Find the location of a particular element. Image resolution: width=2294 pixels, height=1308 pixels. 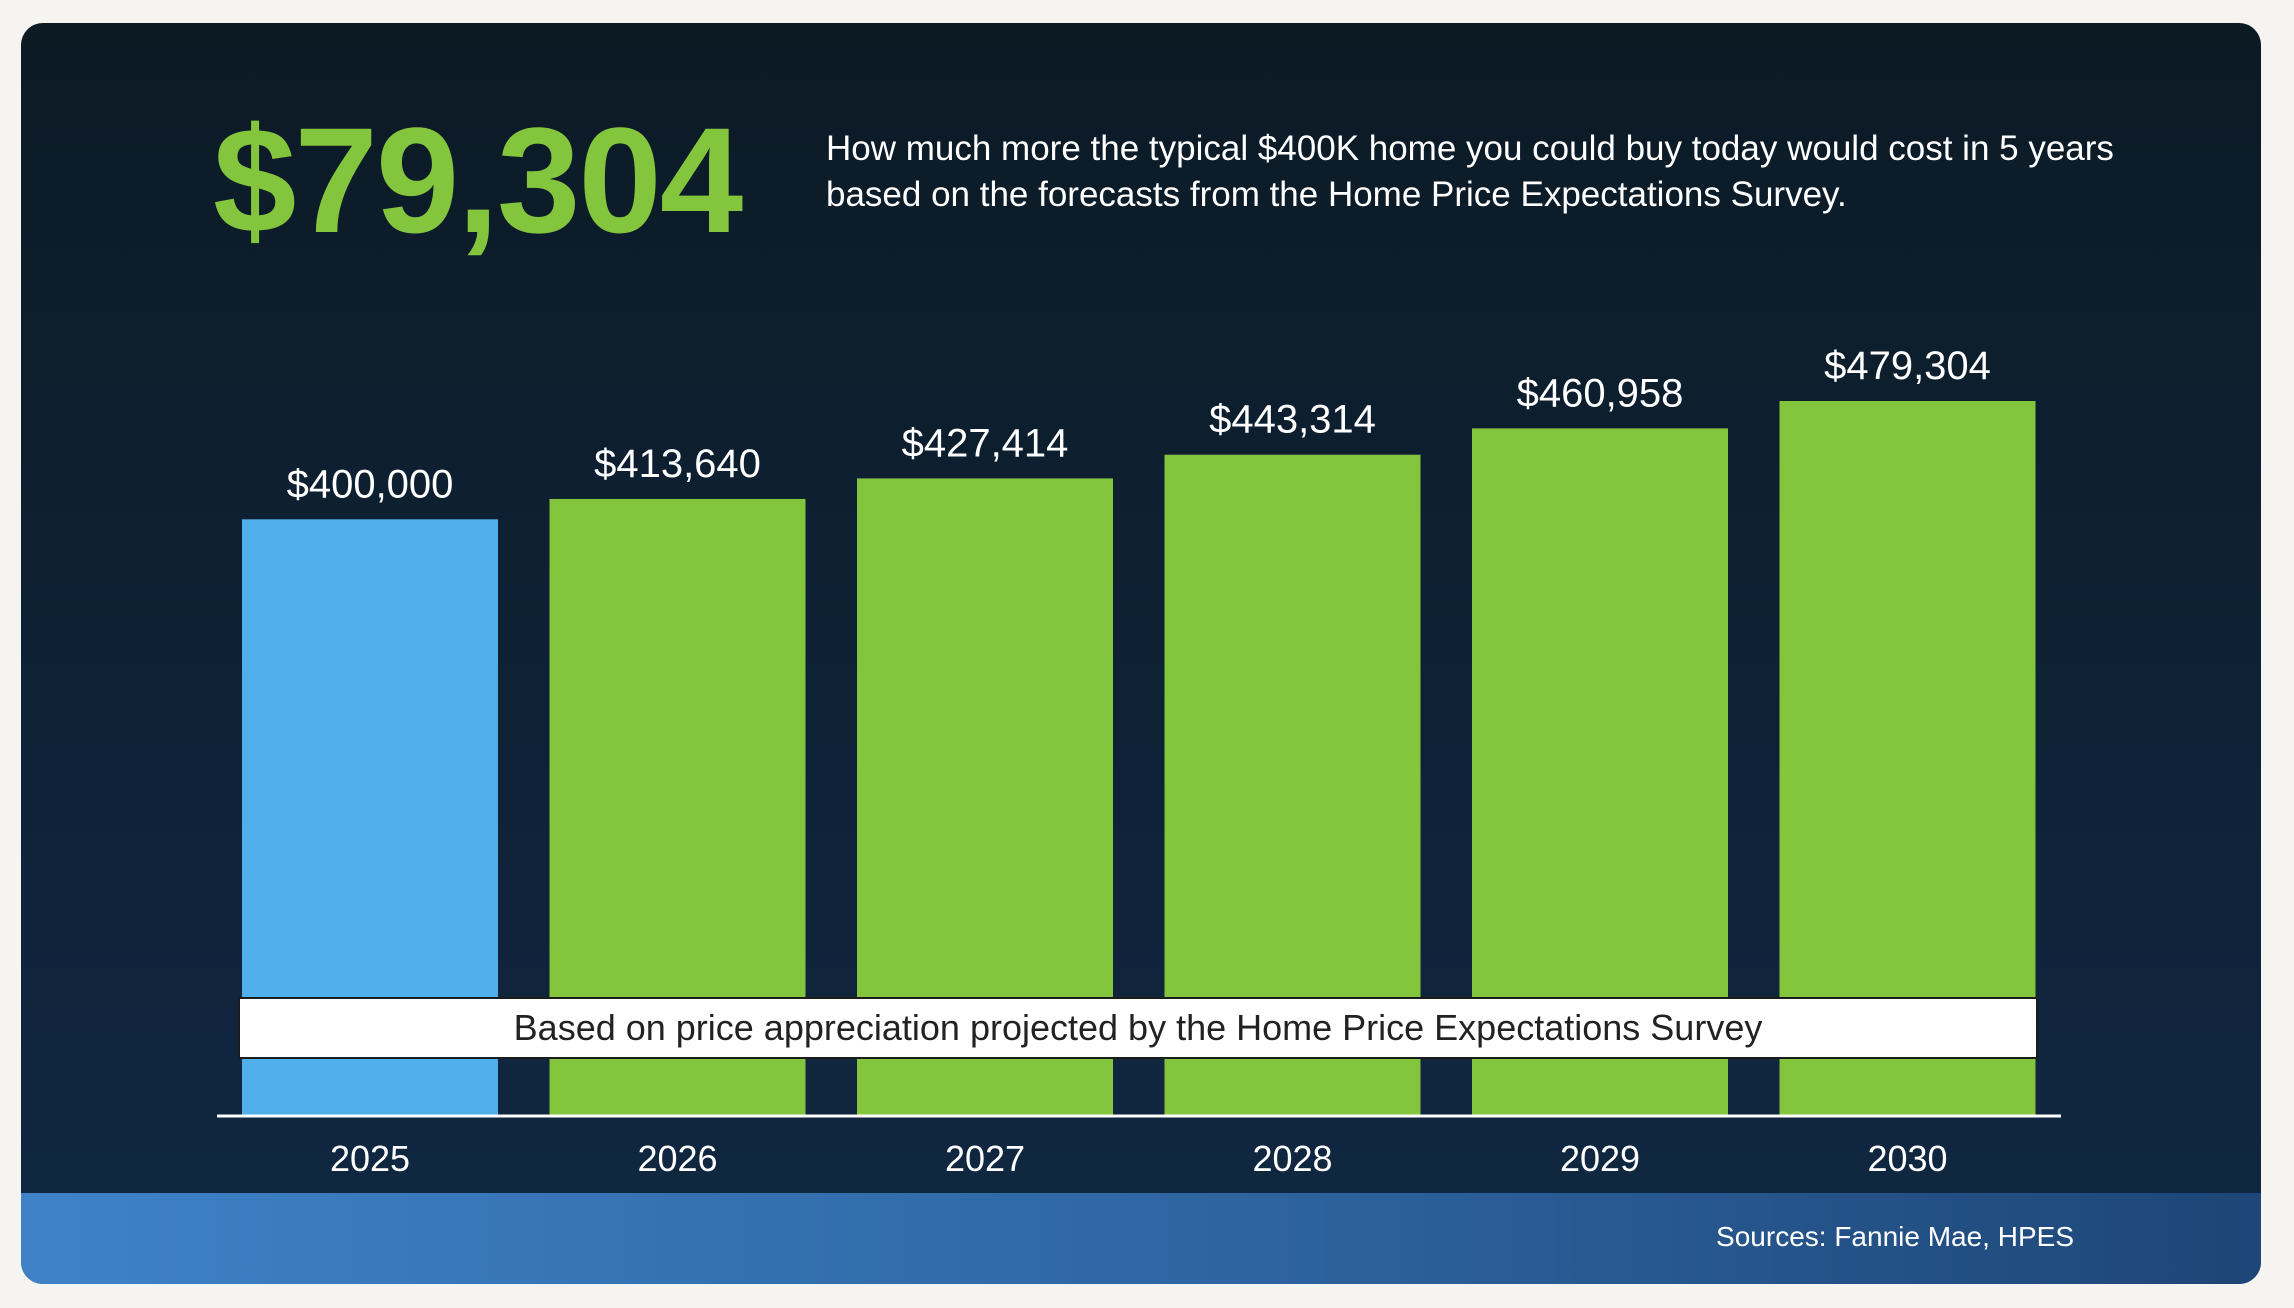

x-tick-label-2025: 2025 is located at coordinates (370, 1158).